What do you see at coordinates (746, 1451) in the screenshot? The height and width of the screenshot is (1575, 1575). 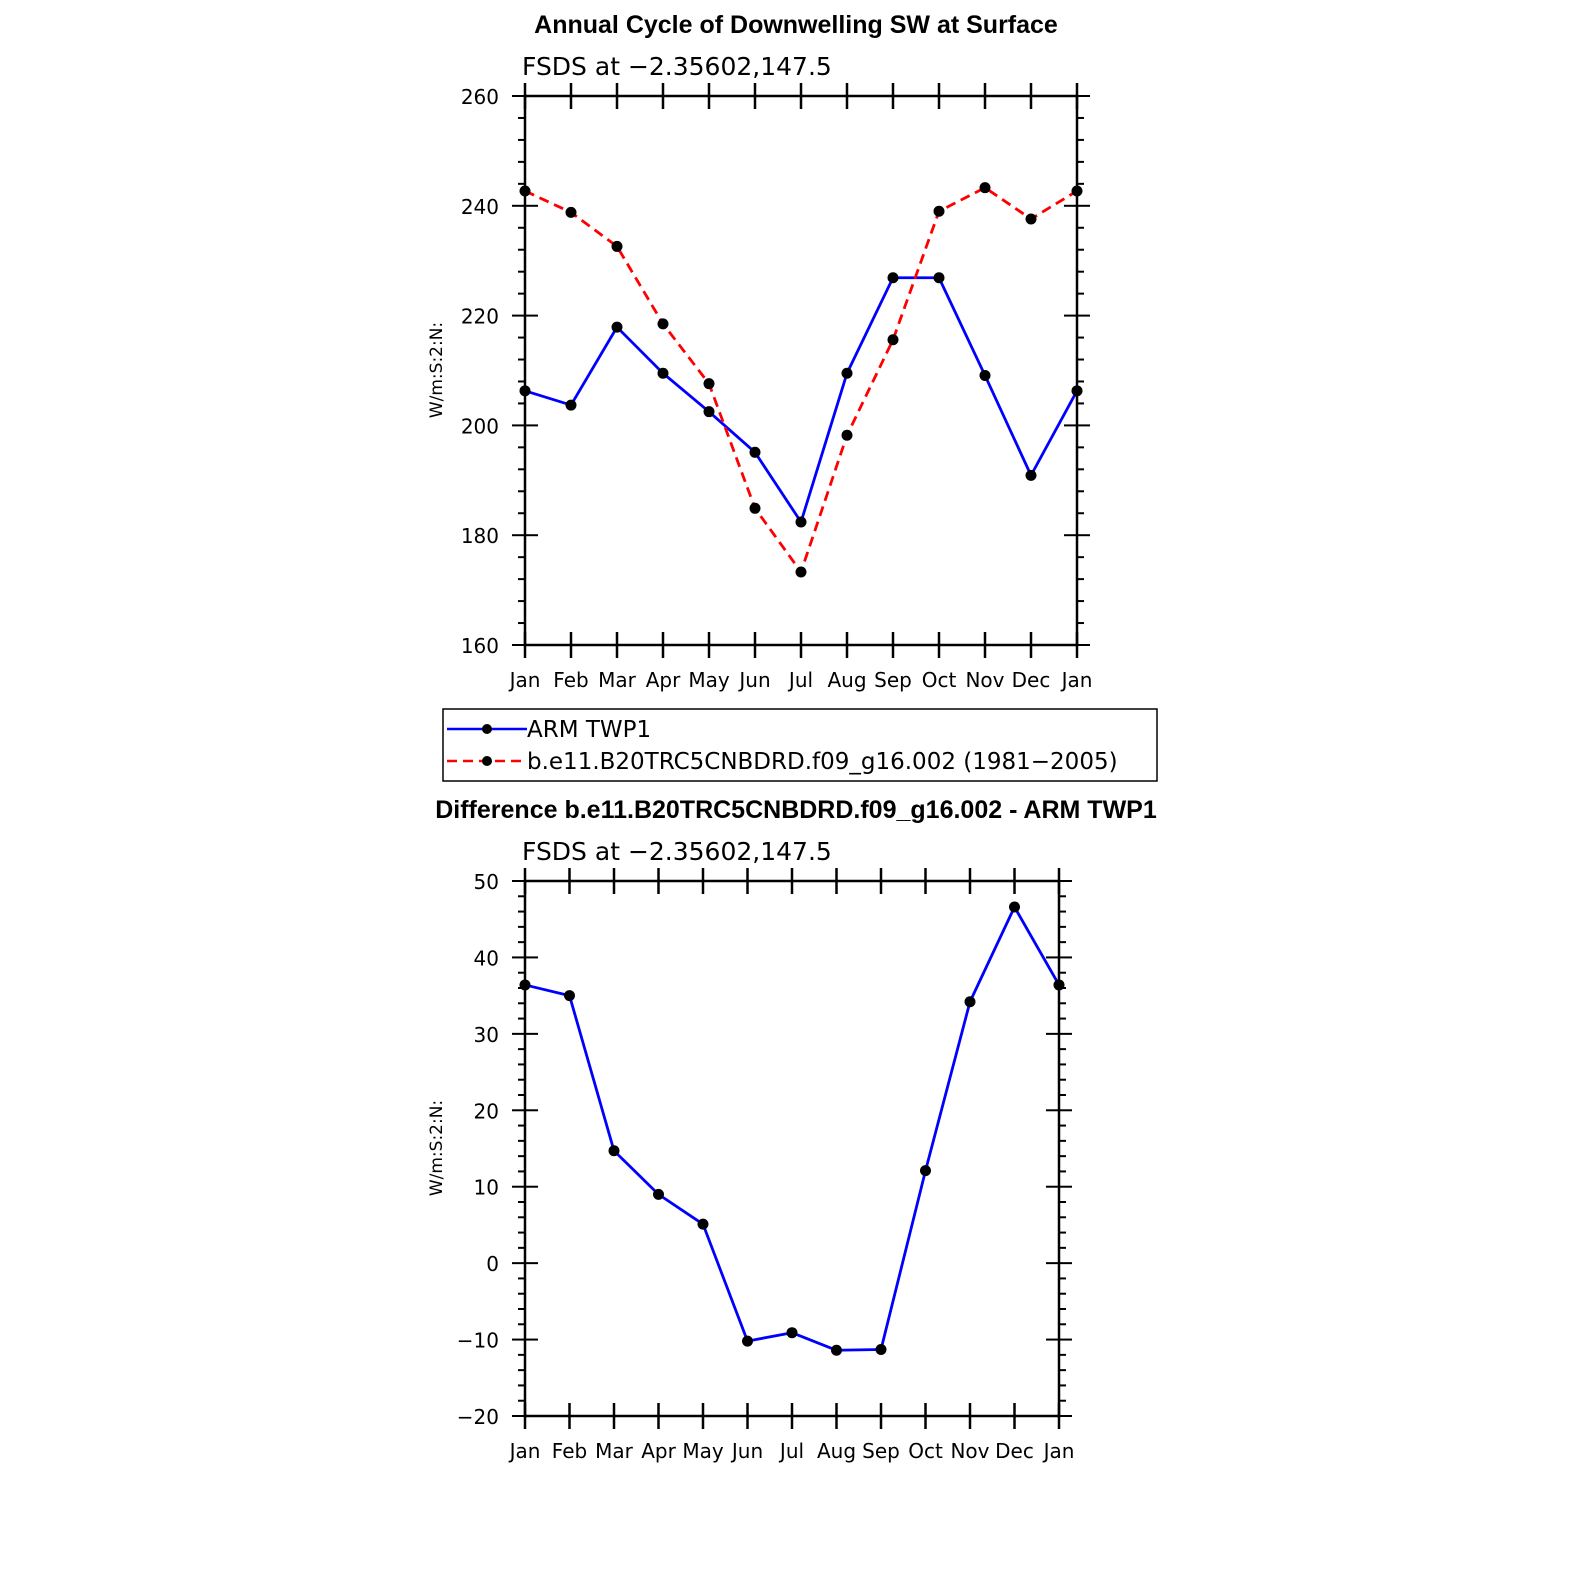 I see `chart2-xtick-label: Jun` at bounding box center [746, 1451].